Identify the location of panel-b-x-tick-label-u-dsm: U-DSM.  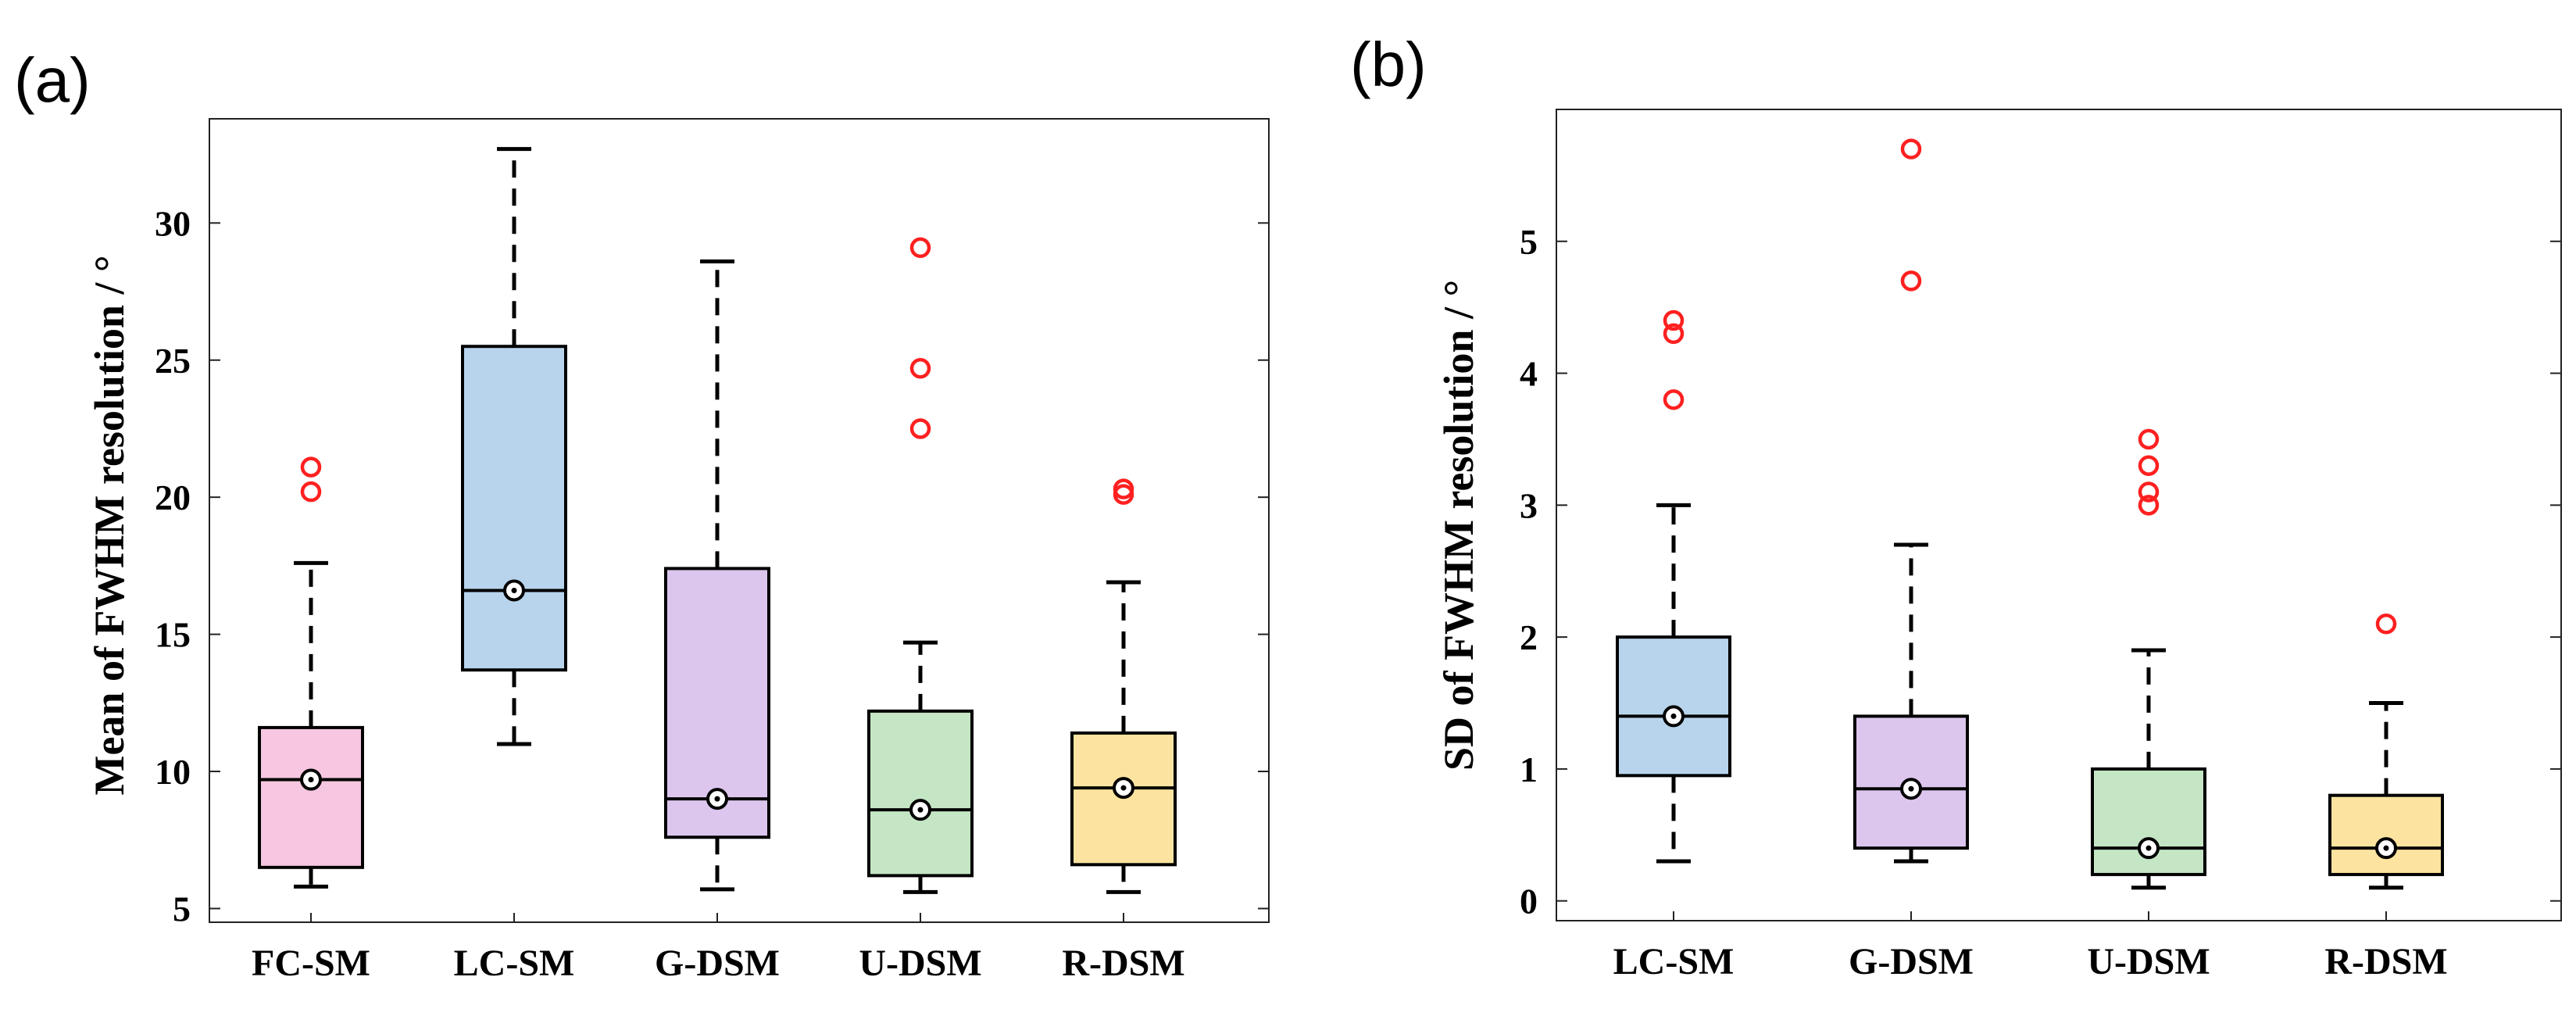
(2149, 962).